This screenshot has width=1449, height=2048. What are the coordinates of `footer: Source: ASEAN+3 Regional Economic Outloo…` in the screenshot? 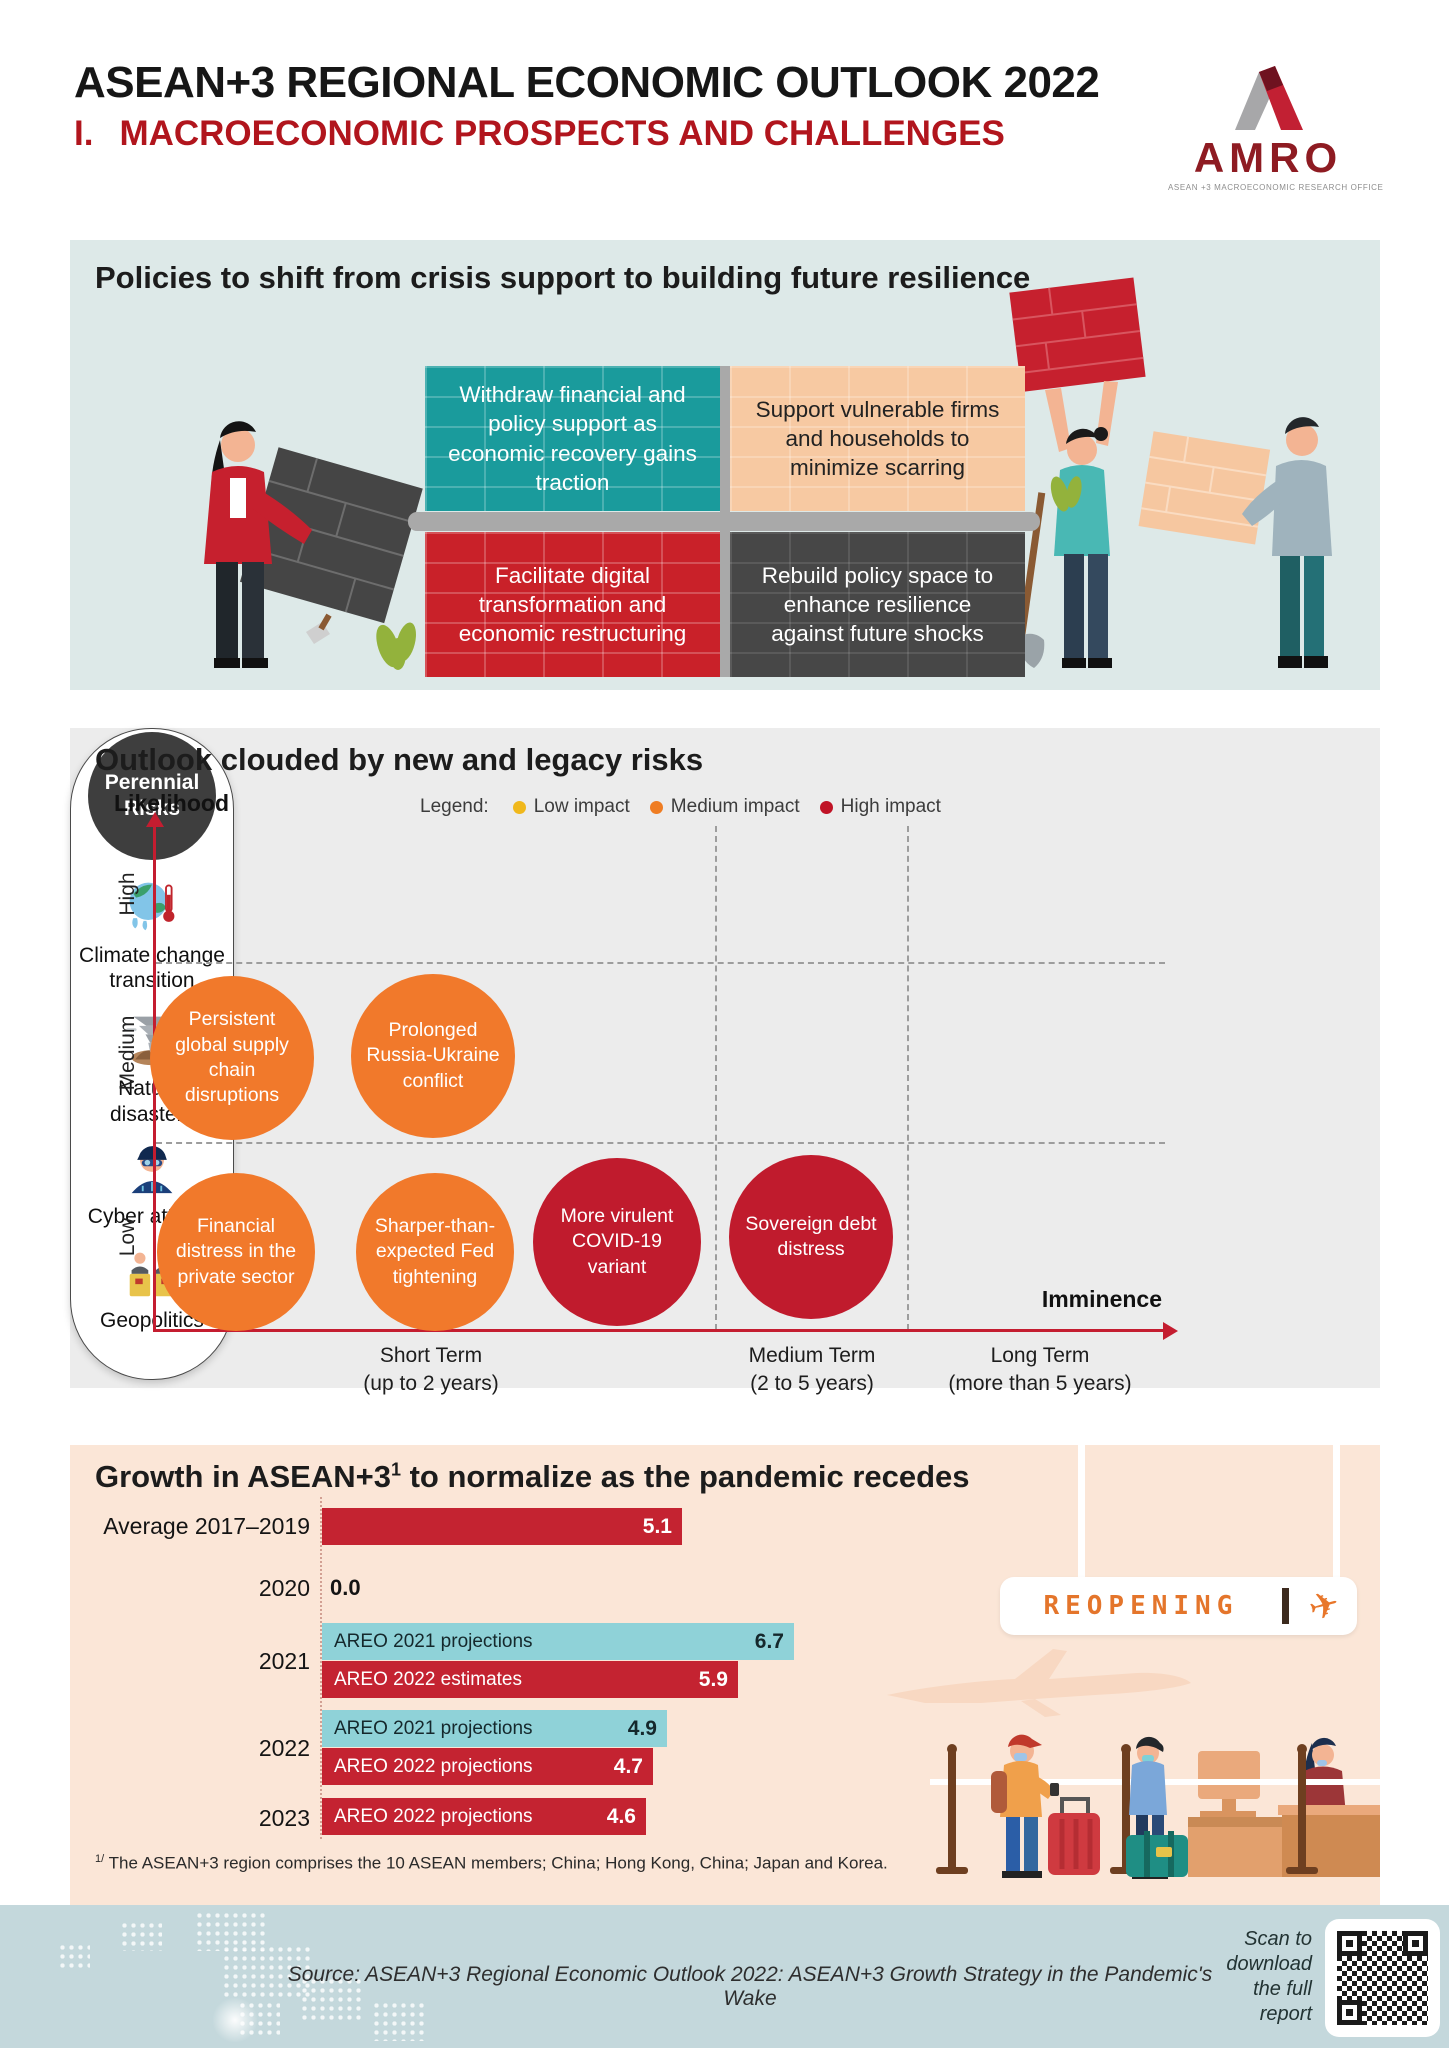 It's located at (724, 1976).